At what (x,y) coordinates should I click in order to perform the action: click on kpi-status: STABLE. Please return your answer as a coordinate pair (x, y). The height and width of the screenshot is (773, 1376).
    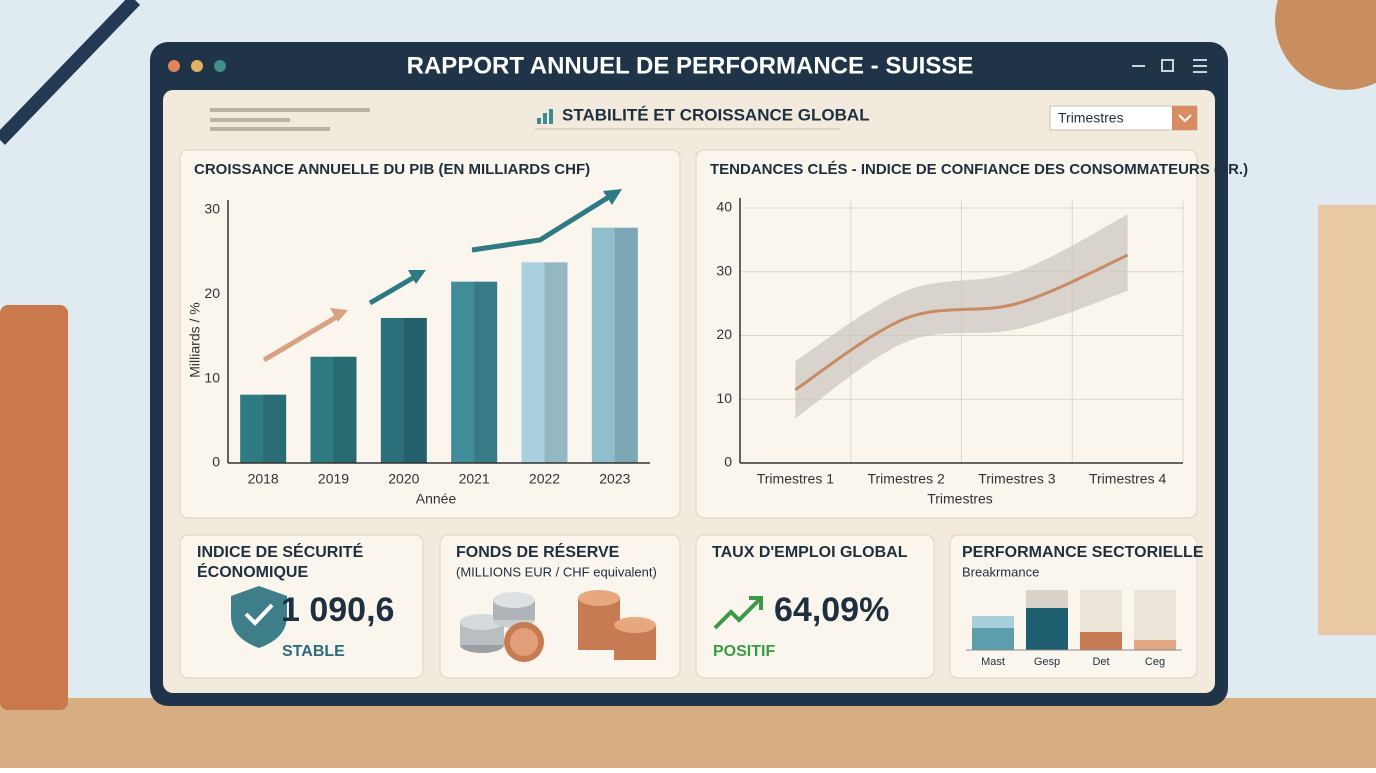
    Looking at the image, I should click on (313, 651).